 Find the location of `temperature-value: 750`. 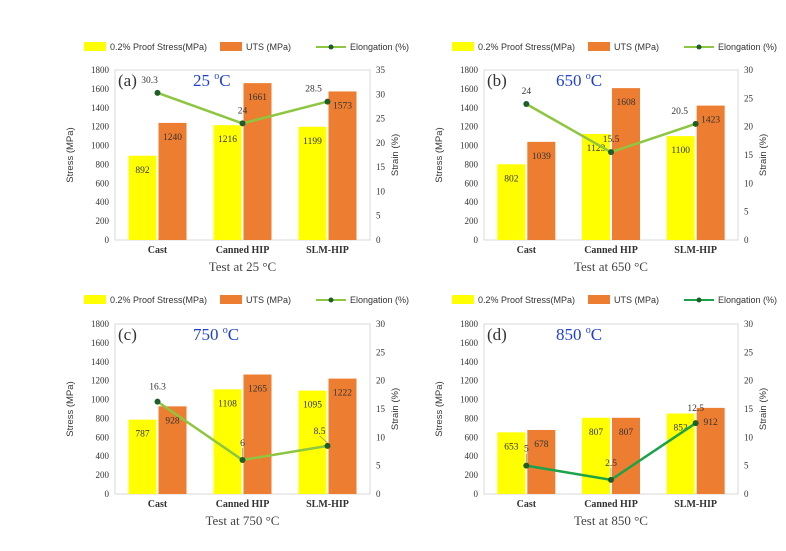

temperature-value: 750 is located at coordinates (208, 334).